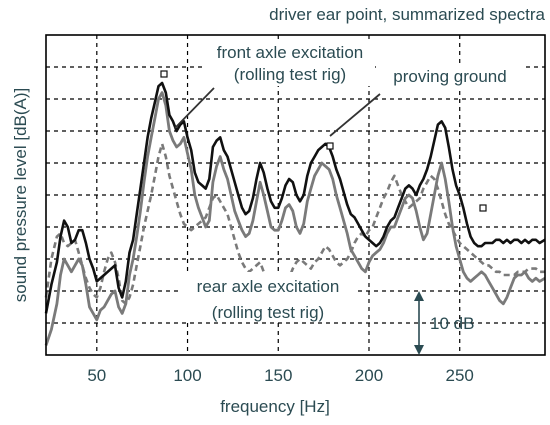  I want to click on x-tick-label-150: 150, so click(278, 375).